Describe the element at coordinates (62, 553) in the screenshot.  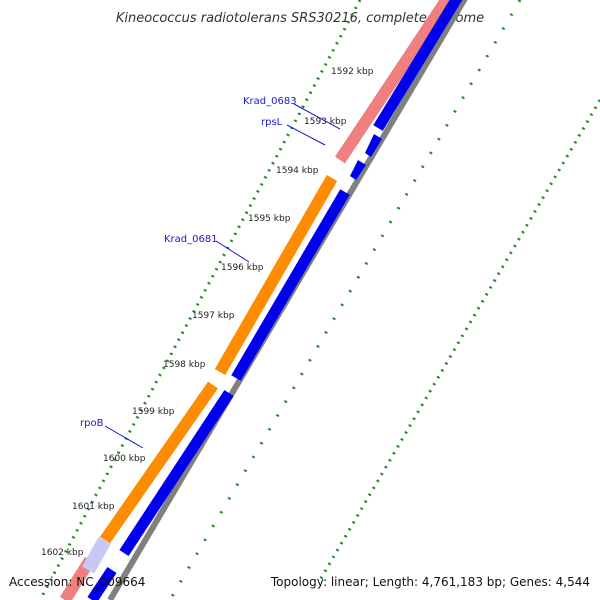
I see `tick-label-1602: 1602 kbp` at that location.